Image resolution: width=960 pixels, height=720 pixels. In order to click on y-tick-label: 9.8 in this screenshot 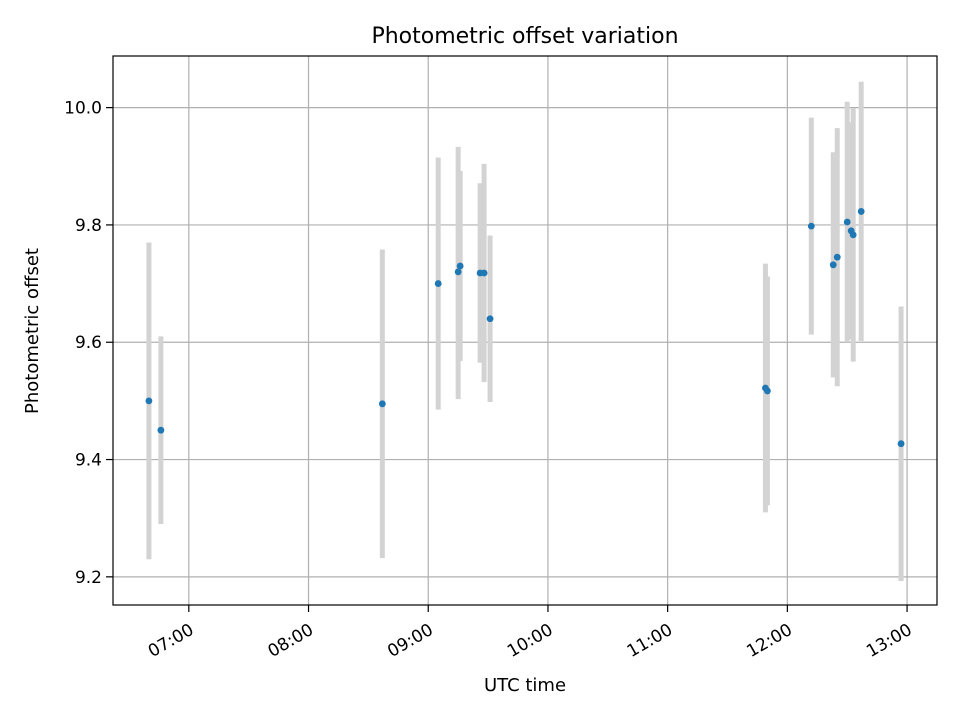, I will do `click(88, 226)`.